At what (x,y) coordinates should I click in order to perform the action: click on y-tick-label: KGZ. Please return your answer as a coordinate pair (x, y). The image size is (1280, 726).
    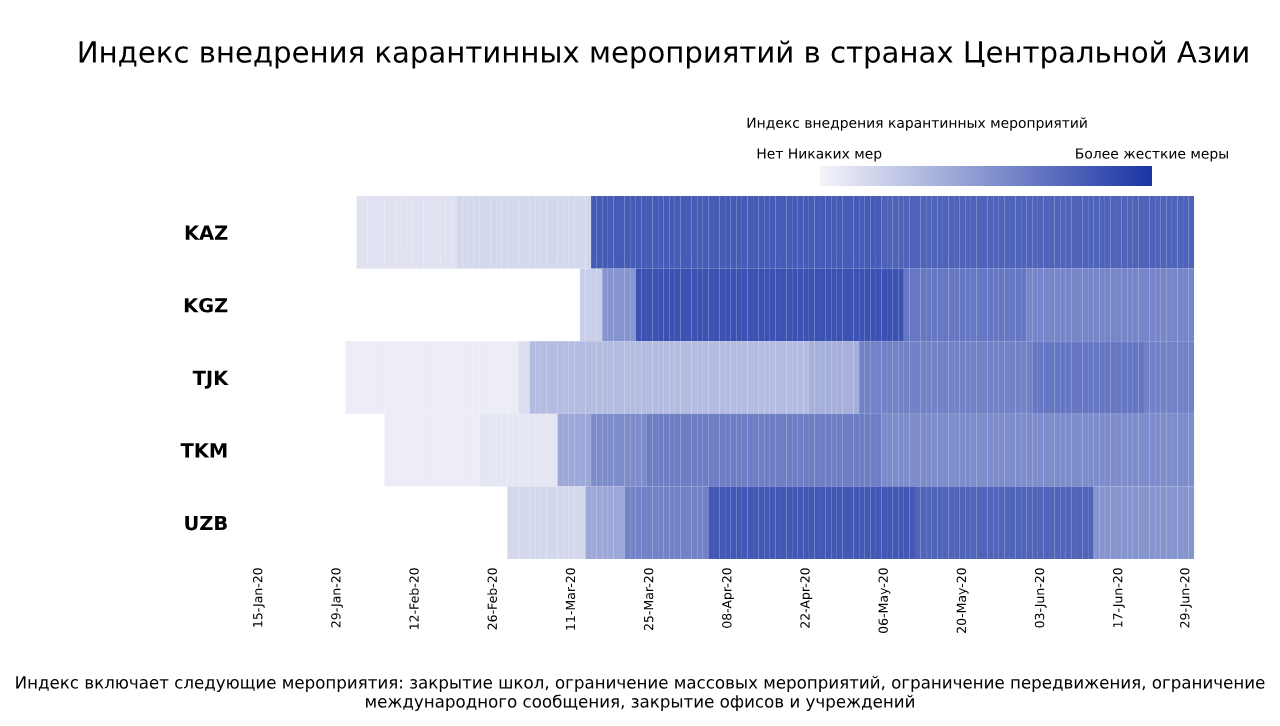
    Looking at the image, I should click on (206, 305).